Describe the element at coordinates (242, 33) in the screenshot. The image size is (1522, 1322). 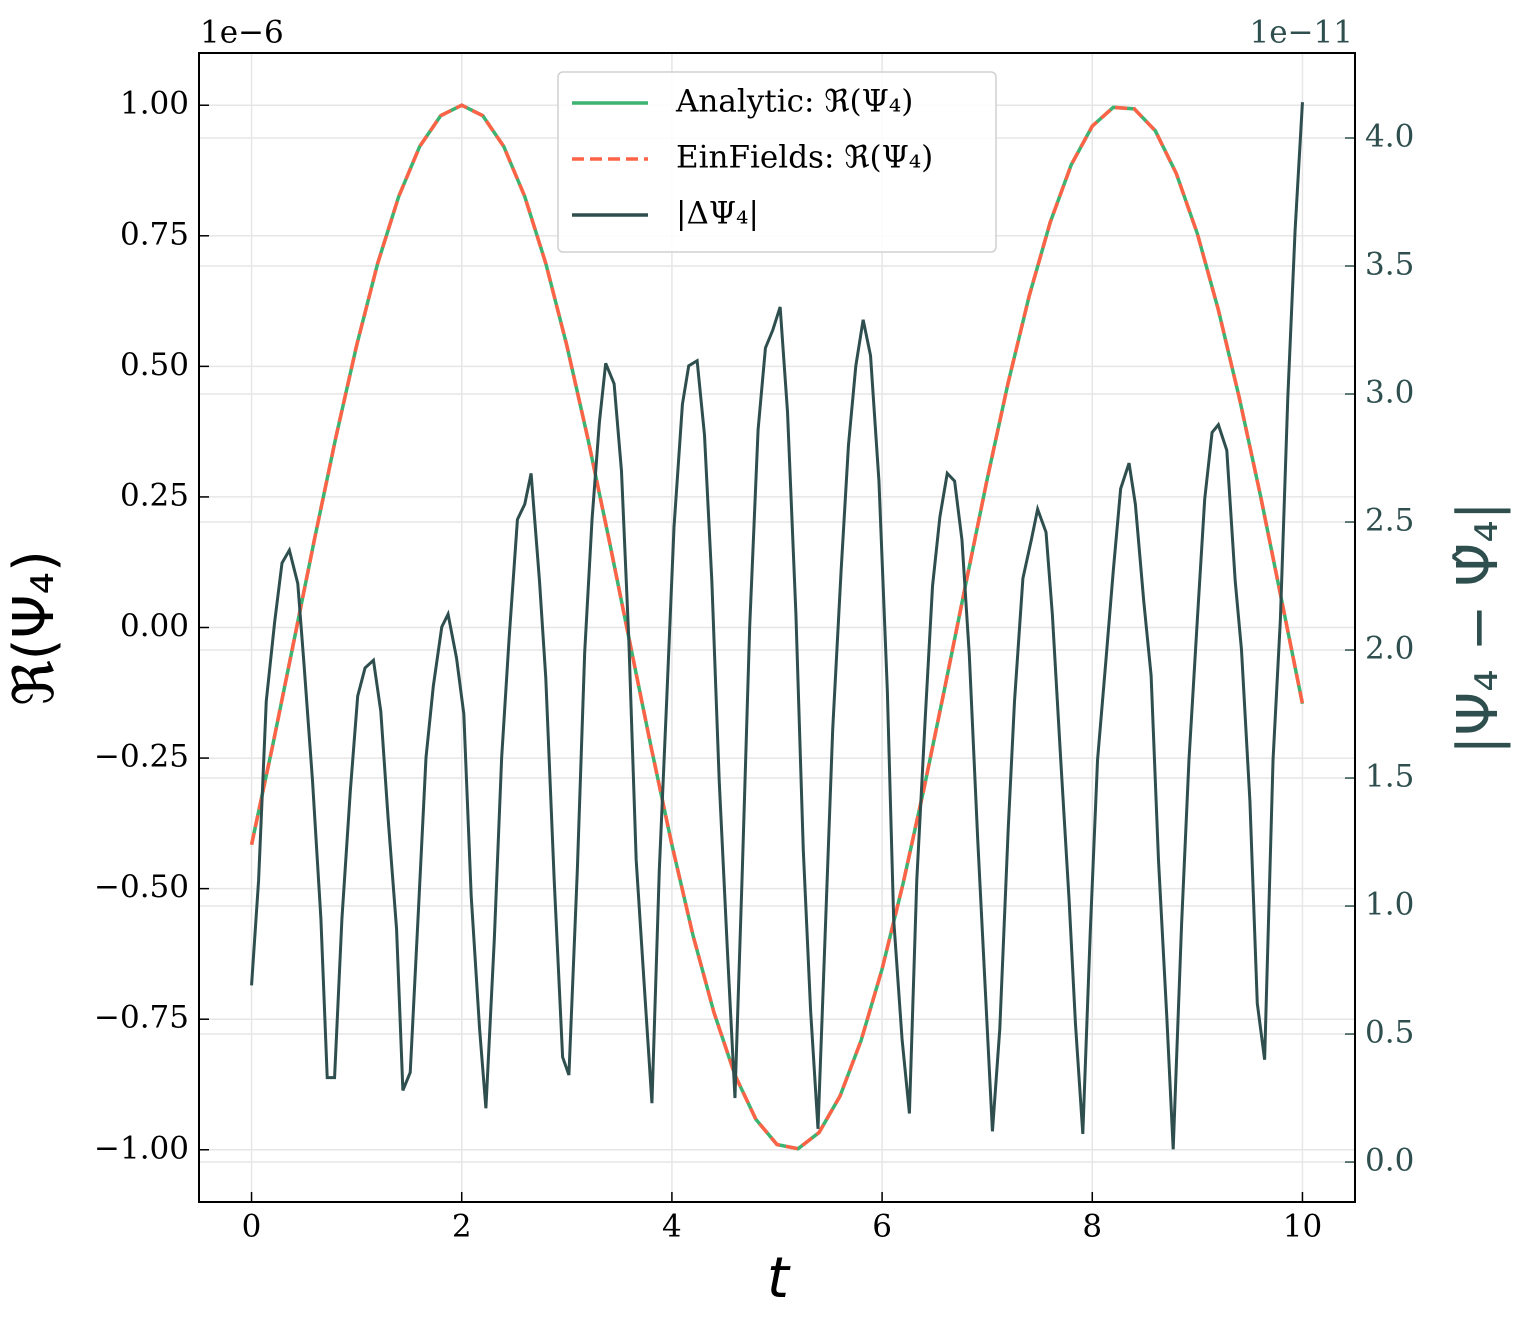
I see `y-offset-text: 1e−6` at that location.